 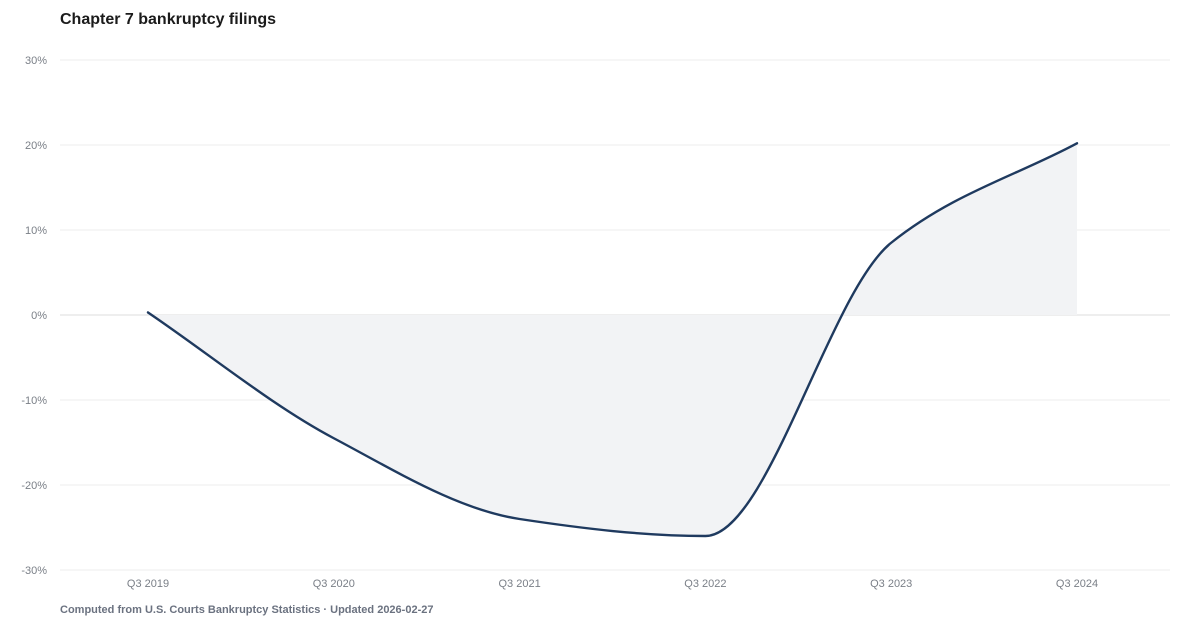 What do you see at coordinates (148, 584) in the screenshot?
I see `x-tick-label: Q3 2019` at bounding box center [148, 584].